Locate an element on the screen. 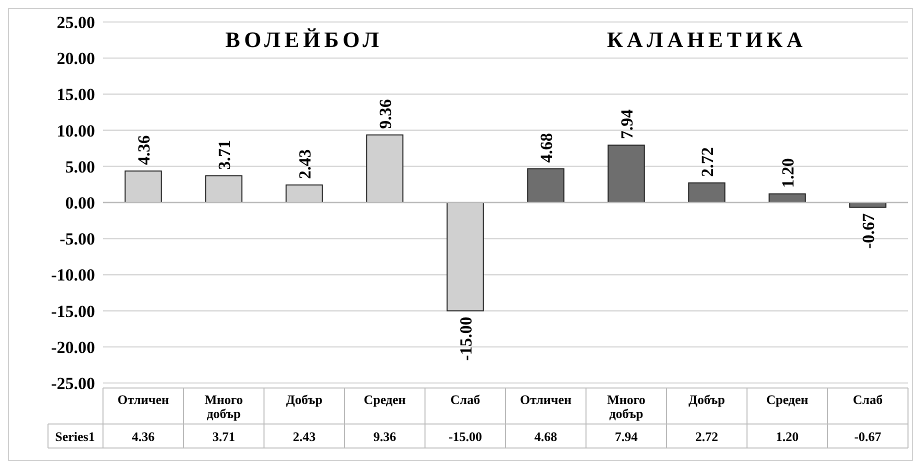 This screenshot has width=913, height=461. data-label: 4.36 is located at coordinates (144, 436).